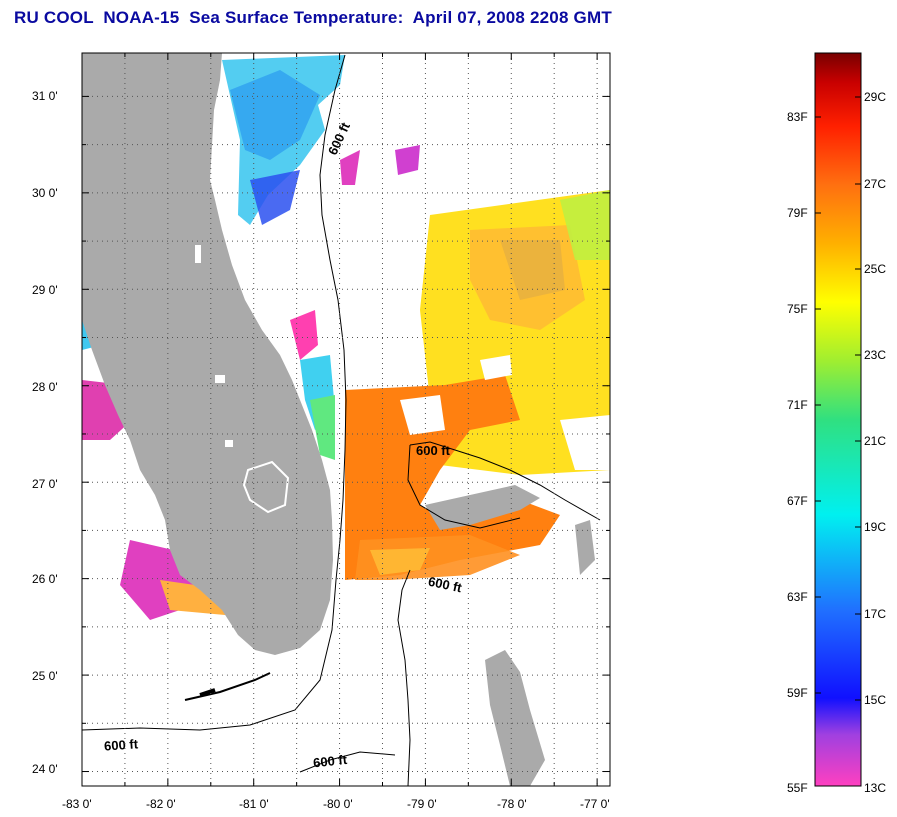 This screenshot has height=817, width=897. Describe the element at coordinates (875, 527) in the screenshot. I see `colorbar-c-label: 19C` at that location.